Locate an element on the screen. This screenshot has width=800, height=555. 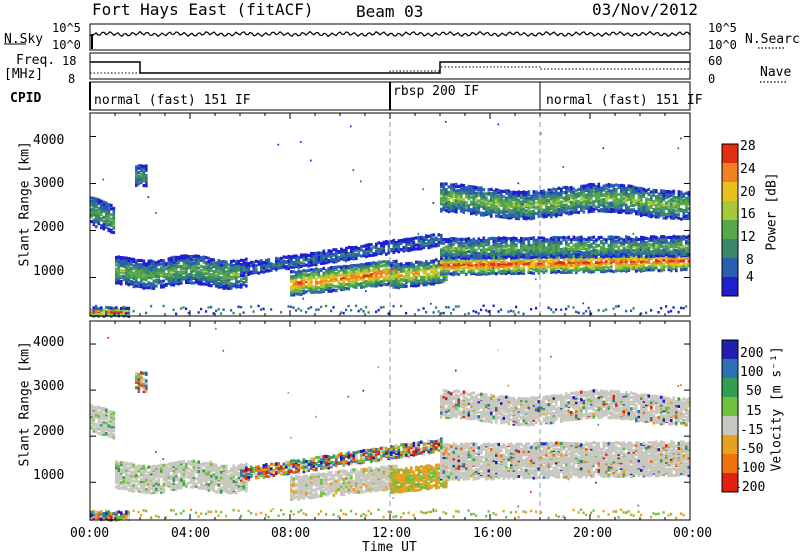
freq-panel-frame is located at coordinates (390, 66).